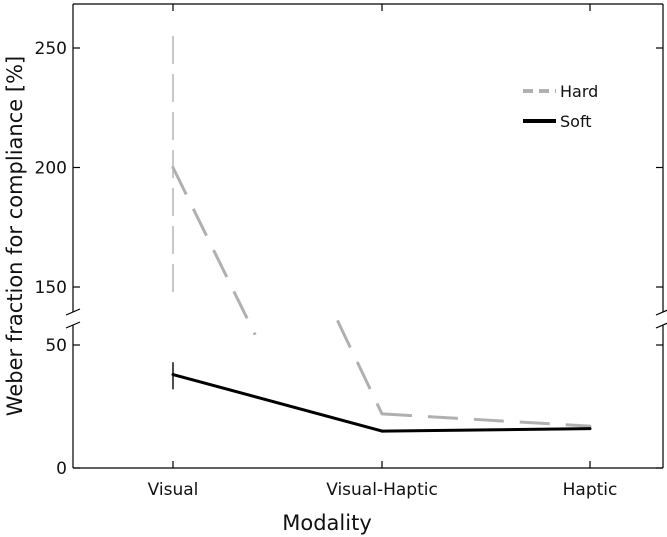 This screenshot has height=537, width=667. What do you see at coordinates (173, 490) in the screenshot?
I see `x-tick-label-0: Visual` at bounding box center [173, 490].